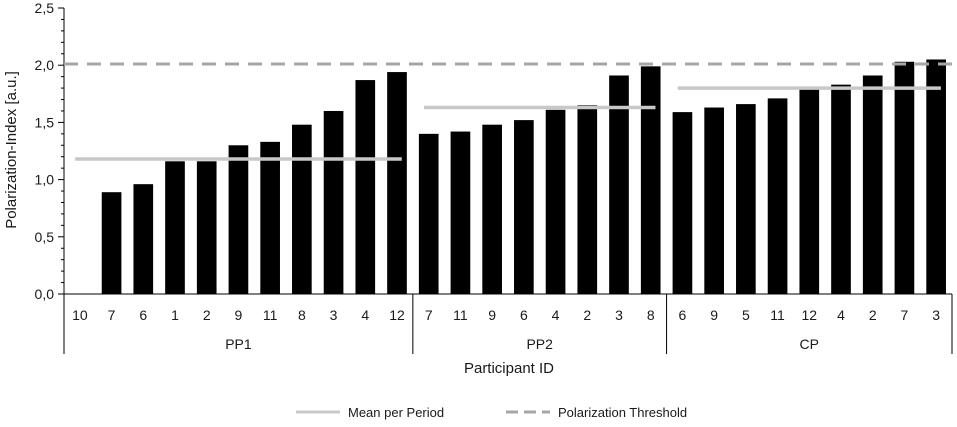 The height and width of the screenshot is (427, 957). I want to click on x-tick-label: 1, so click(175, 315).